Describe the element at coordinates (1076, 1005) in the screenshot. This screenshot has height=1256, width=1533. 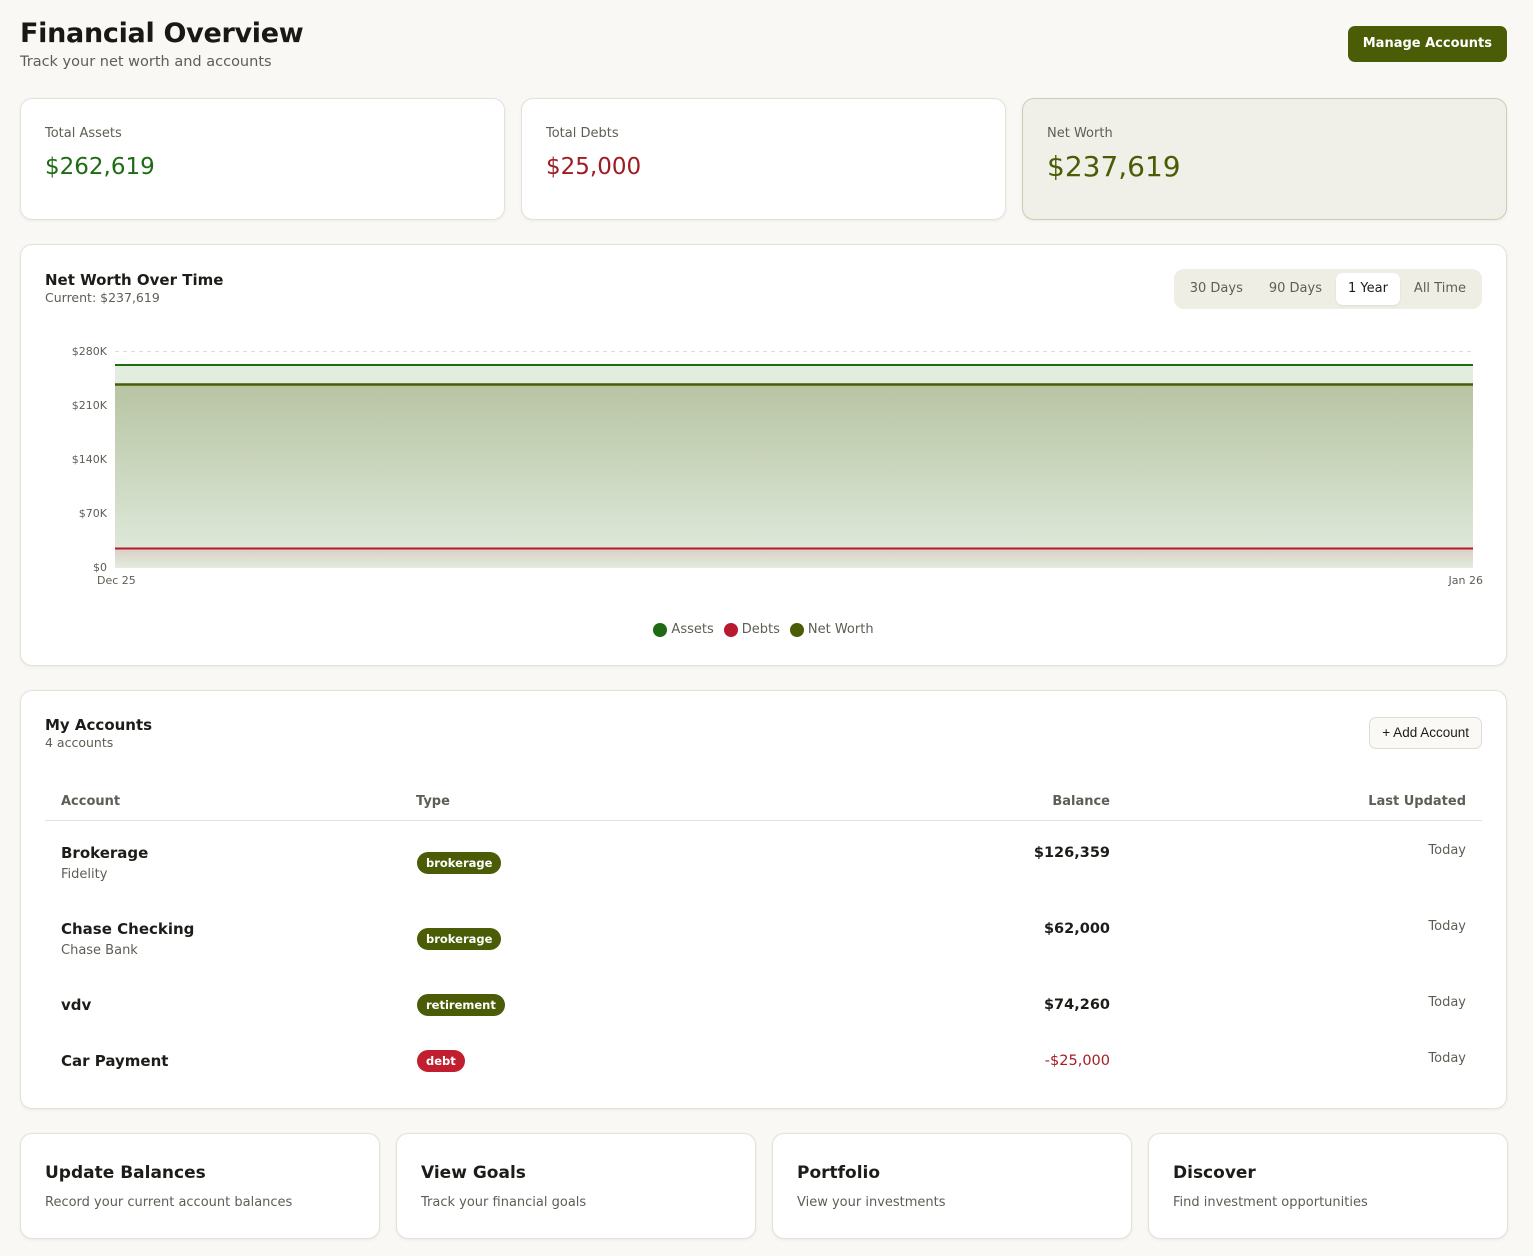
I see `account-balance: $74,260` at that location.